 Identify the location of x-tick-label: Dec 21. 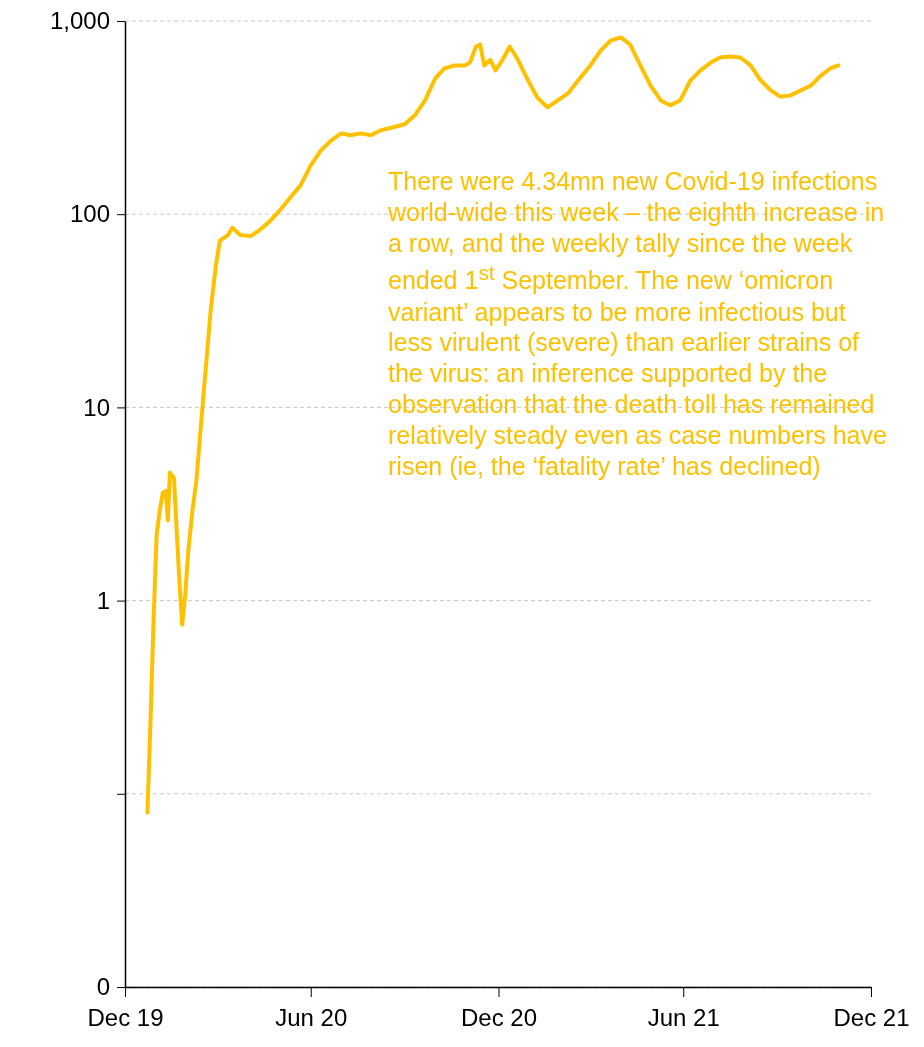
(871, 1018).